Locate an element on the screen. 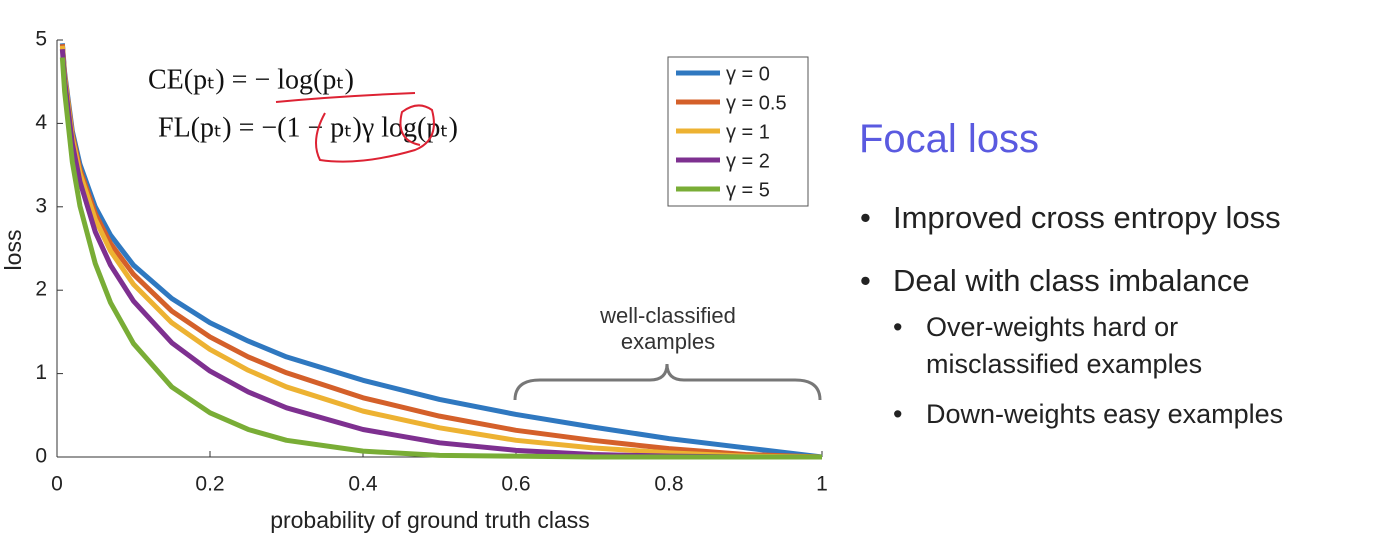 Image resolution: width=1374 pixels, height=544 pixels. annotation: well-classified is located at coordinates (667, 315).